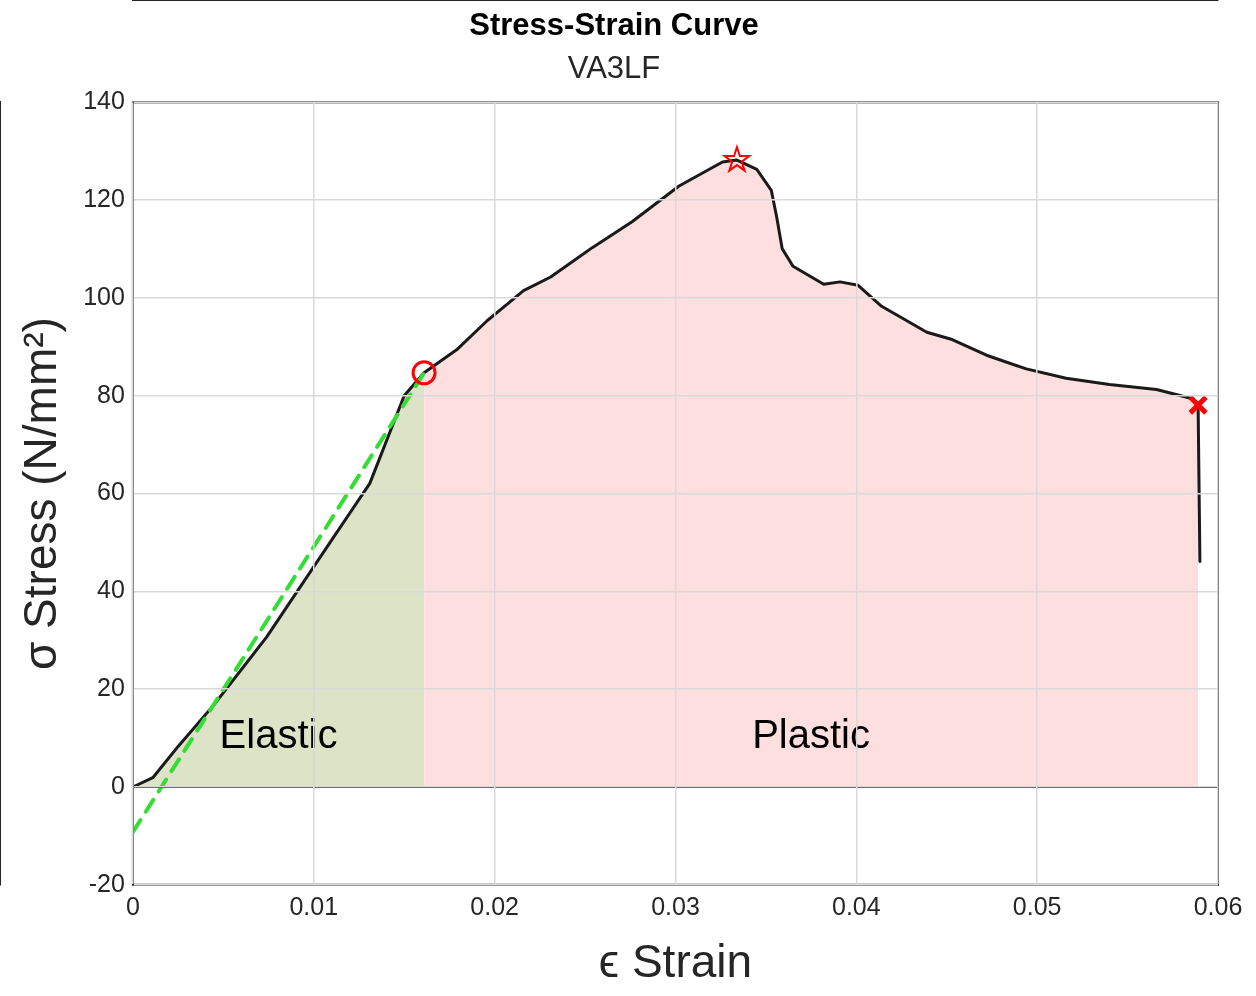 Image resolution: width=1256 pixels, height=996 pixels. What do you see at coordinates (118, 784) in the screenshot?
I see `y-tick-label: 0` at bounding box center [118, 784].